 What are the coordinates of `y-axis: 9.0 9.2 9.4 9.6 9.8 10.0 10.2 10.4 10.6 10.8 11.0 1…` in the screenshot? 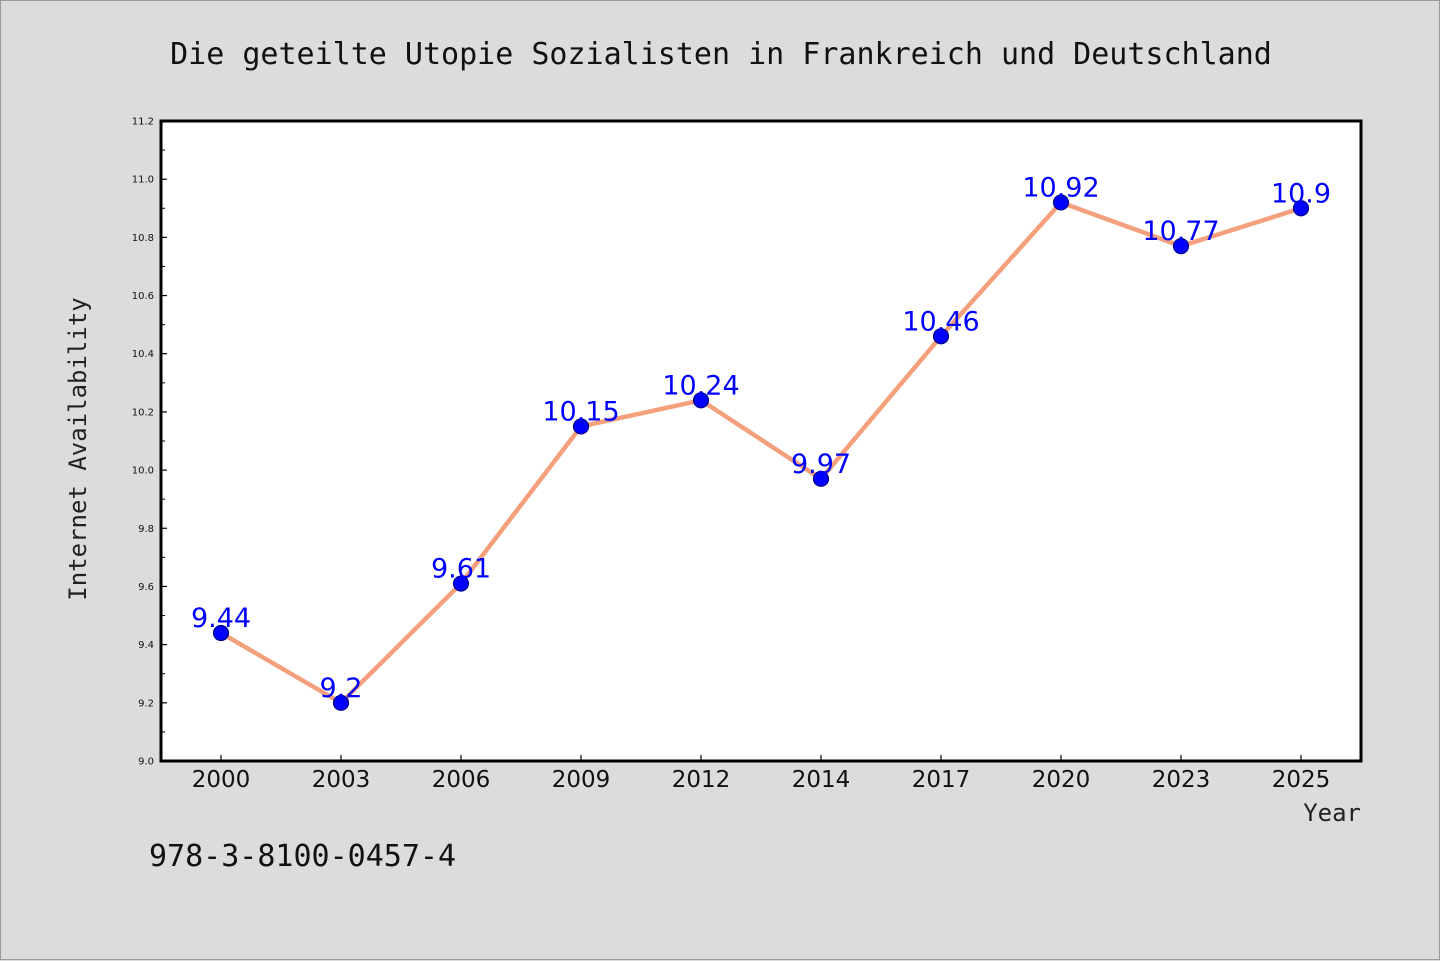 It's located at (149, 442).